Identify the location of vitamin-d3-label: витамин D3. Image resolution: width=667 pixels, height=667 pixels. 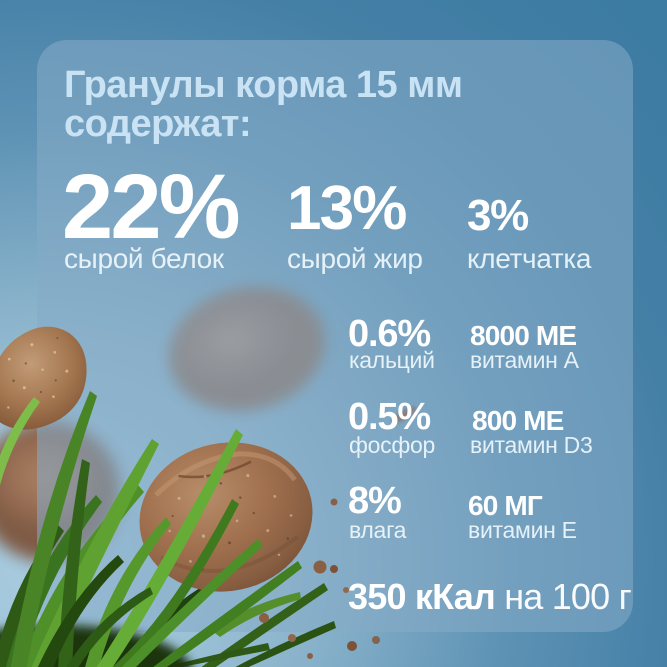
(531, 445).